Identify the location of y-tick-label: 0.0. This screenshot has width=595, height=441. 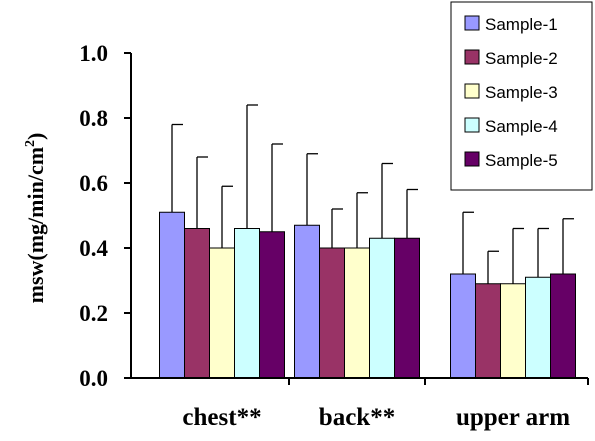
(93, 378).